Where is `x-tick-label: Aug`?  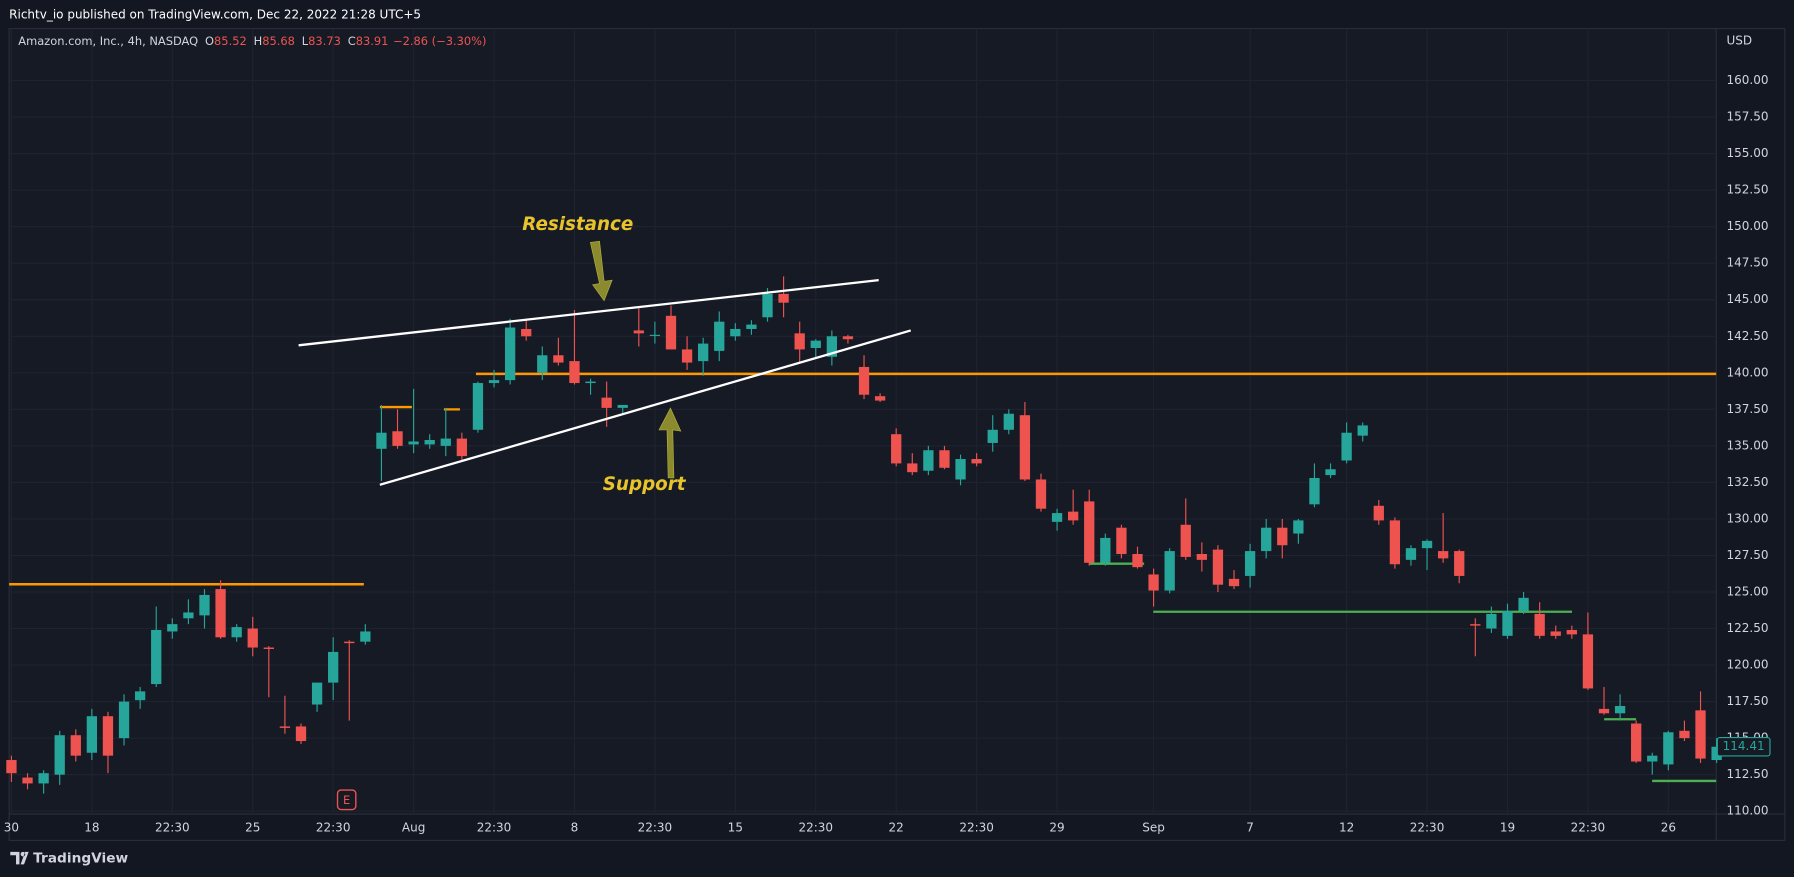
x-tick-label: Aug is located at coordinates (413, 827).